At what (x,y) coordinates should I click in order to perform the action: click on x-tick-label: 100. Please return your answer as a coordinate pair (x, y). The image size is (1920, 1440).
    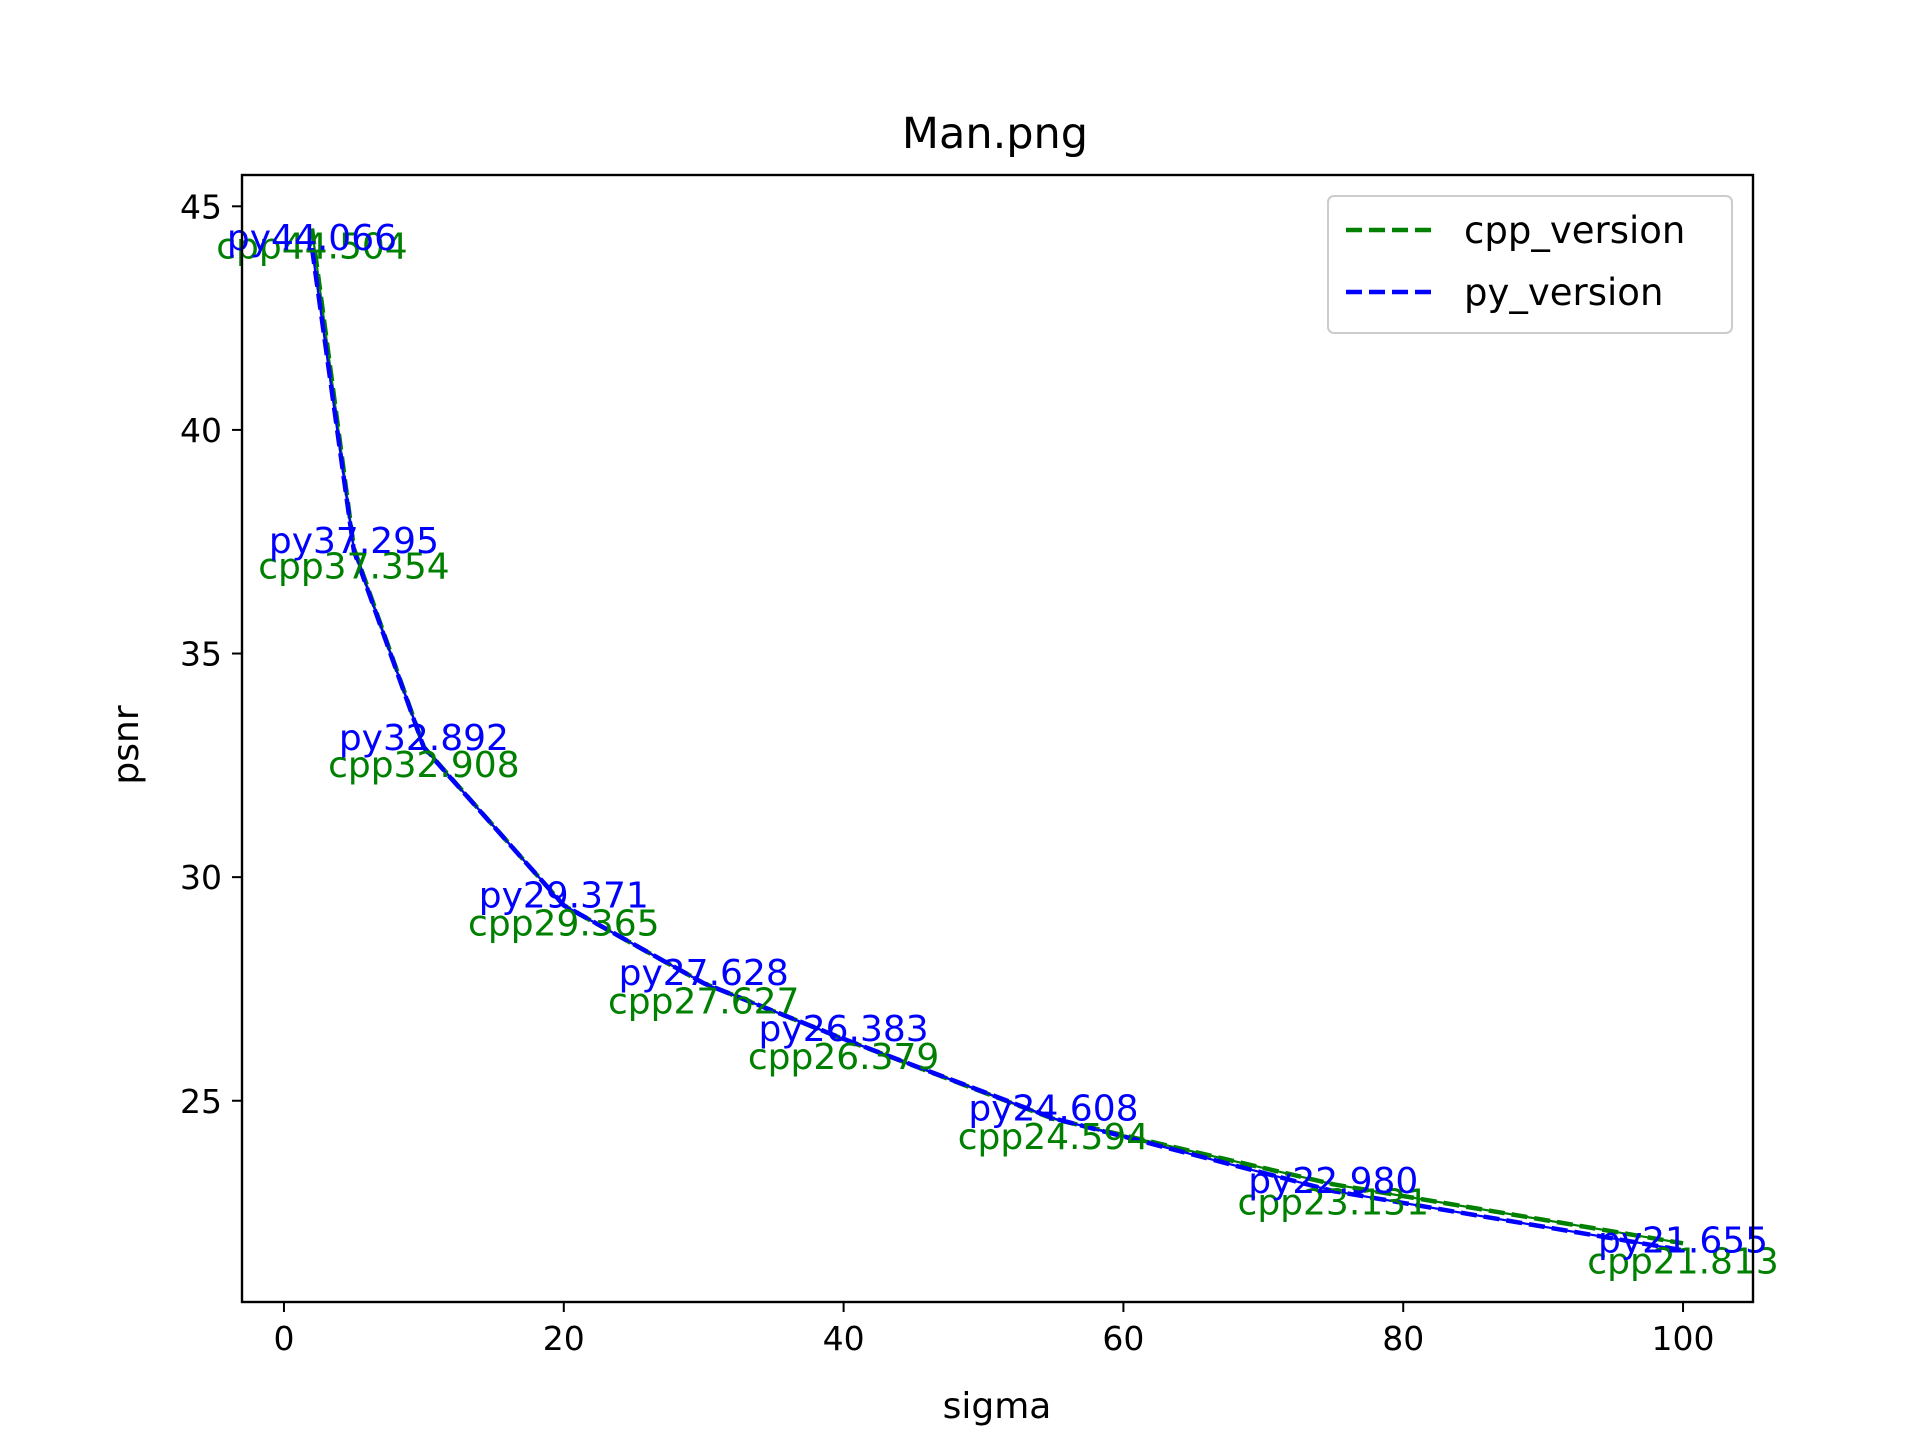
    Looking at the image, I should click on (1683, 1338).